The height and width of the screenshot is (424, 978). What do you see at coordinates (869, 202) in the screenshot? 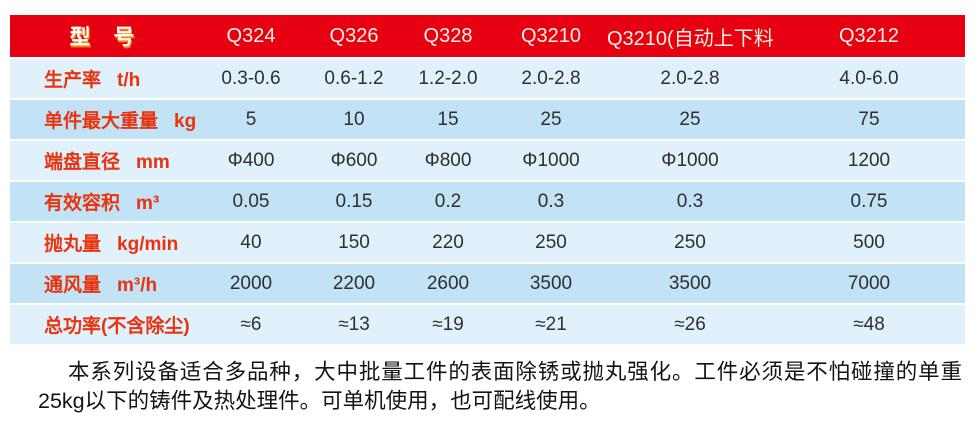
I see `cell-value: 0.75` at bounding box center [869, 202].